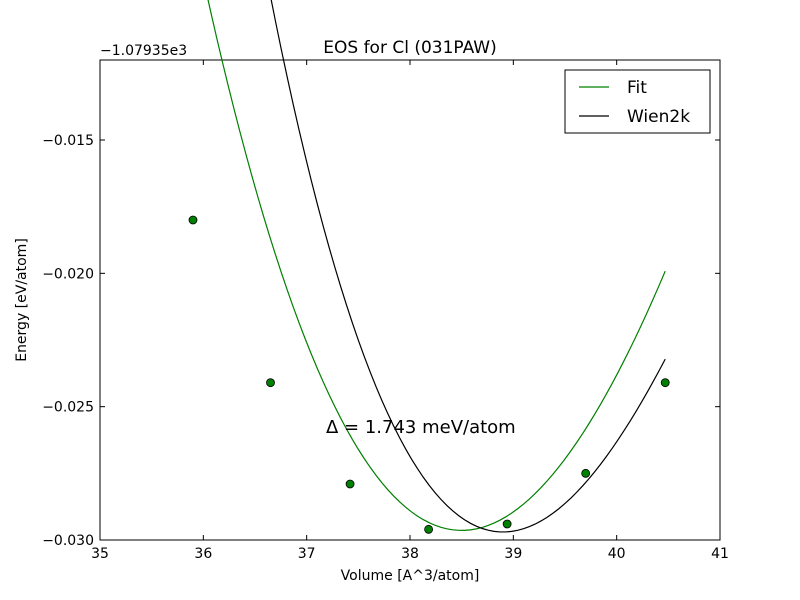 Image resolution: width=800 pixels, height=600 pixels. Describe the element at coordinates (421, 427) in the screenshot. I see `delta-annotation: Δ = 1.743 meV/atom` at that location.